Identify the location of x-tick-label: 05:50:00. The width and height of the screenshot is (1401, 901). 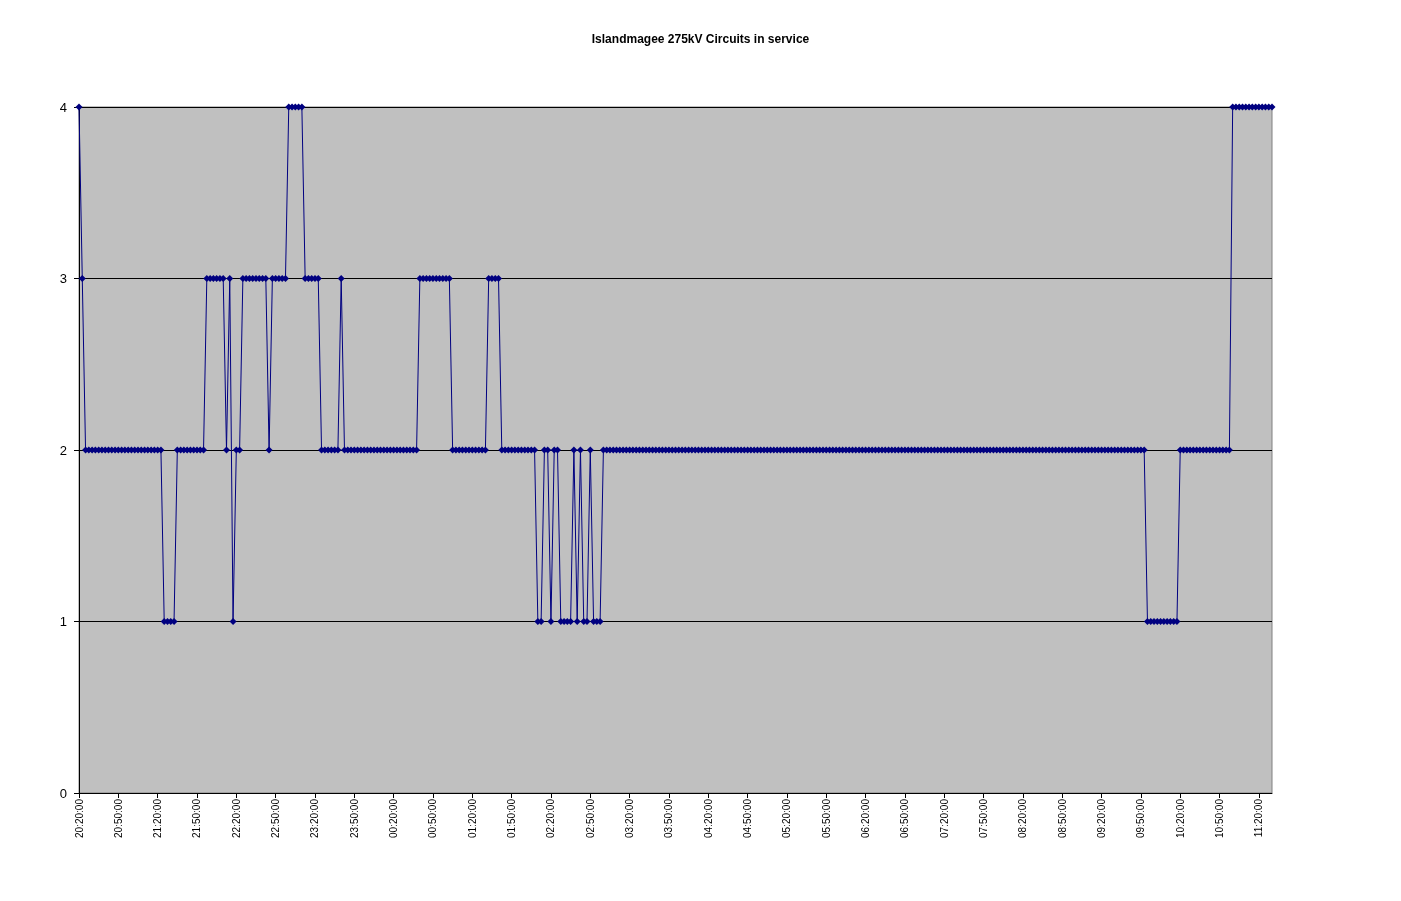
(826, 818).